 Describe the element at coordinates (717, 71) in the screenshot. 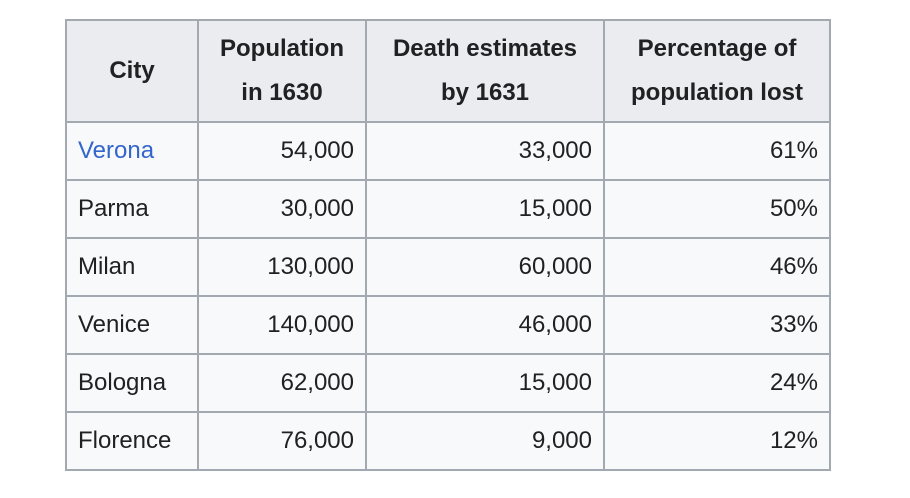

I see `header-percent: Percentage of population lost` at that location.